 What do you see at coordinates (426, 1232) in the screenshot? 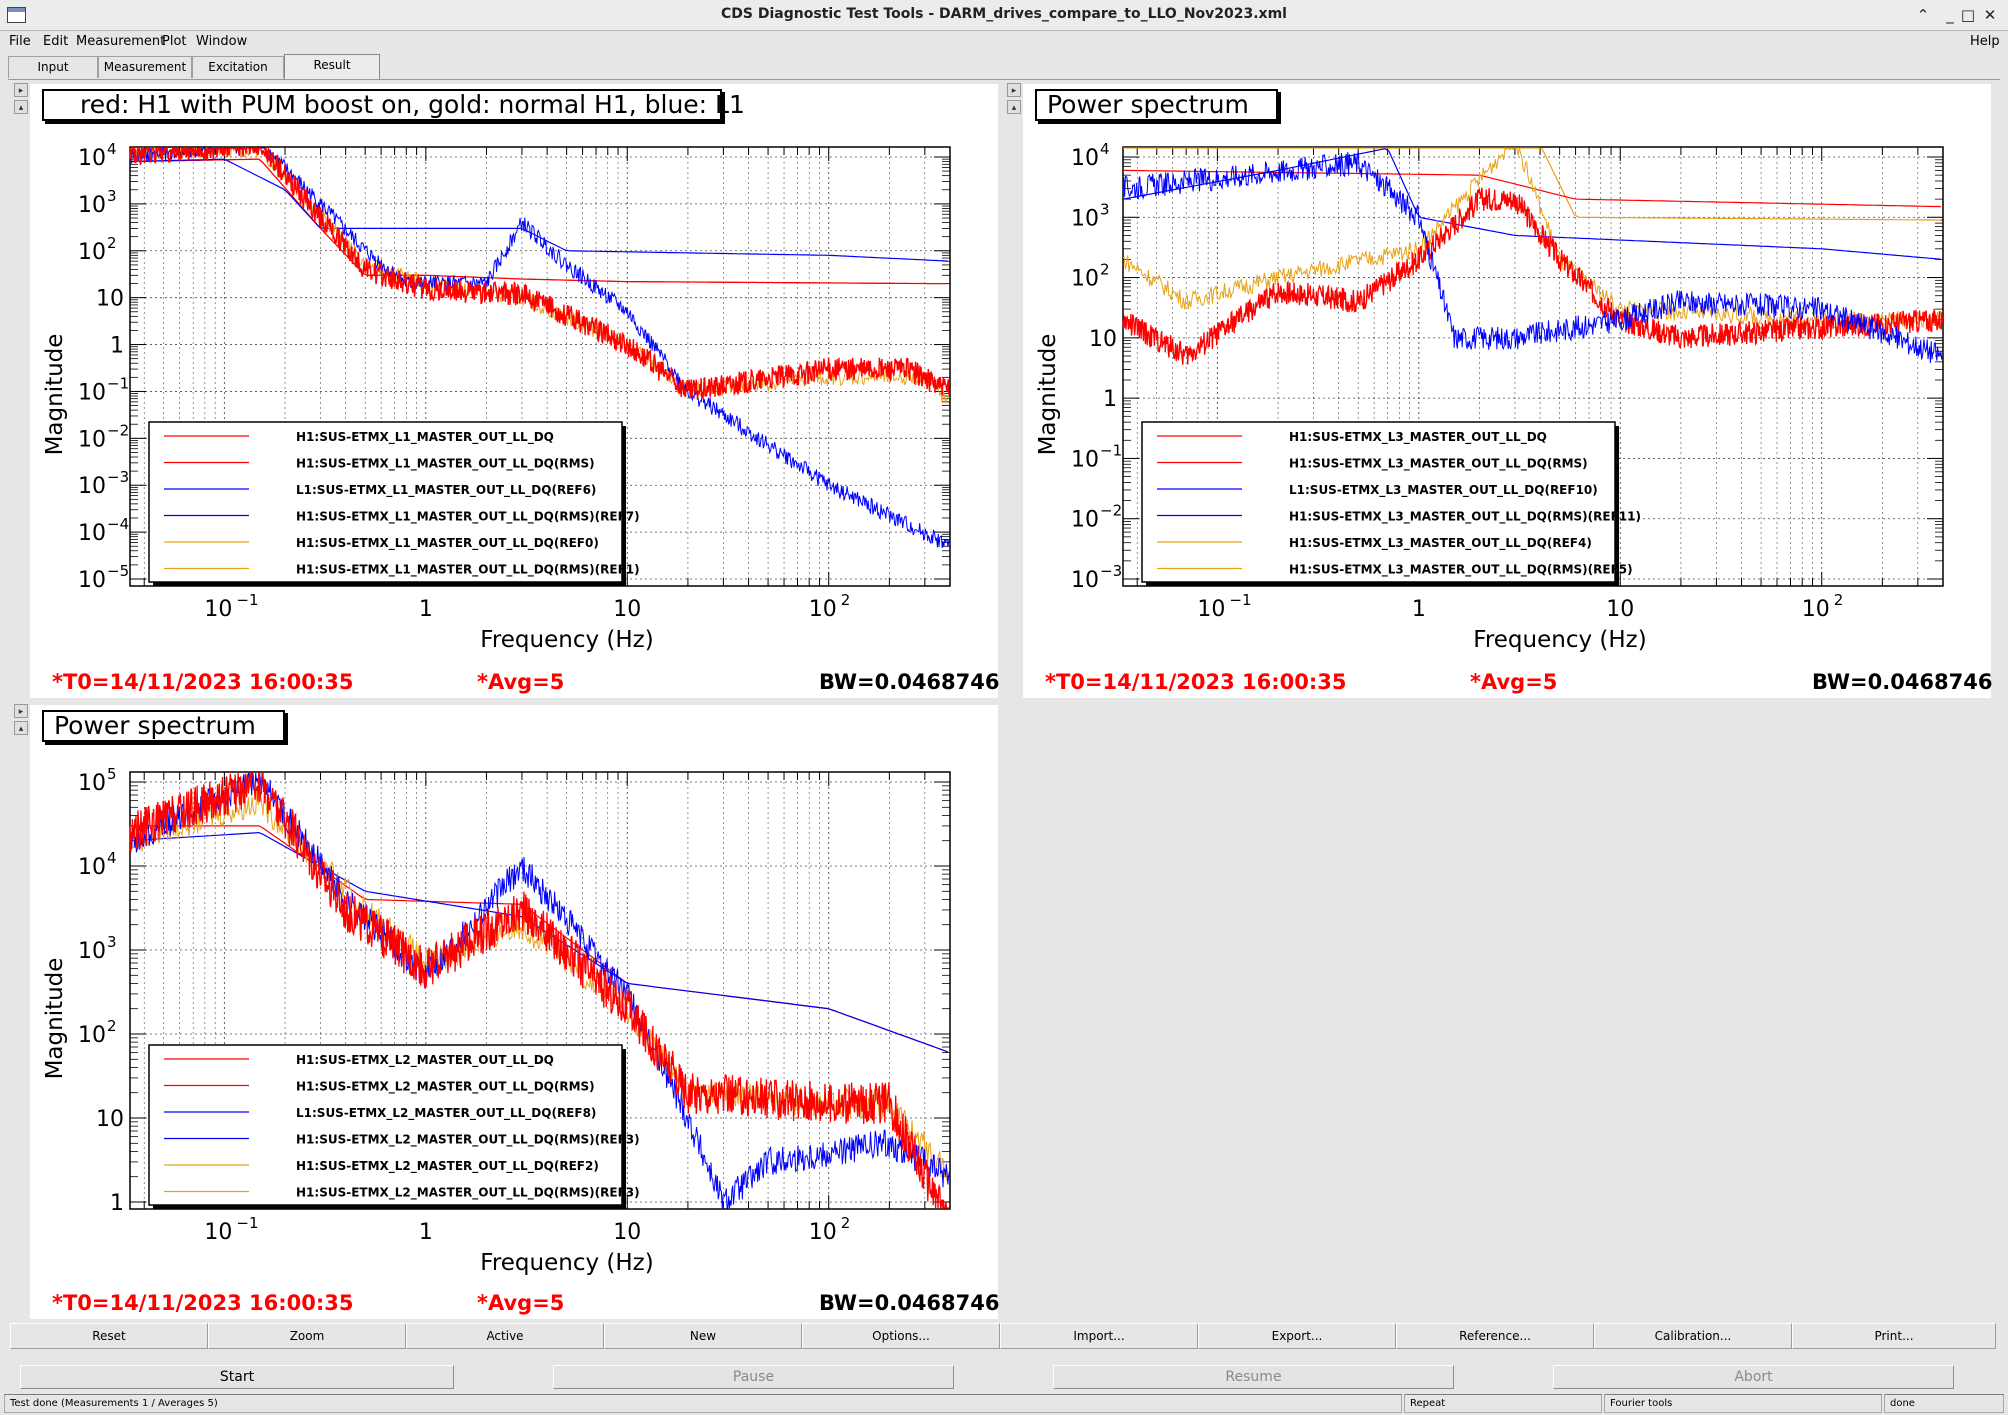
I see `x-tick-label: 1` at bounding box center [426, 1232].